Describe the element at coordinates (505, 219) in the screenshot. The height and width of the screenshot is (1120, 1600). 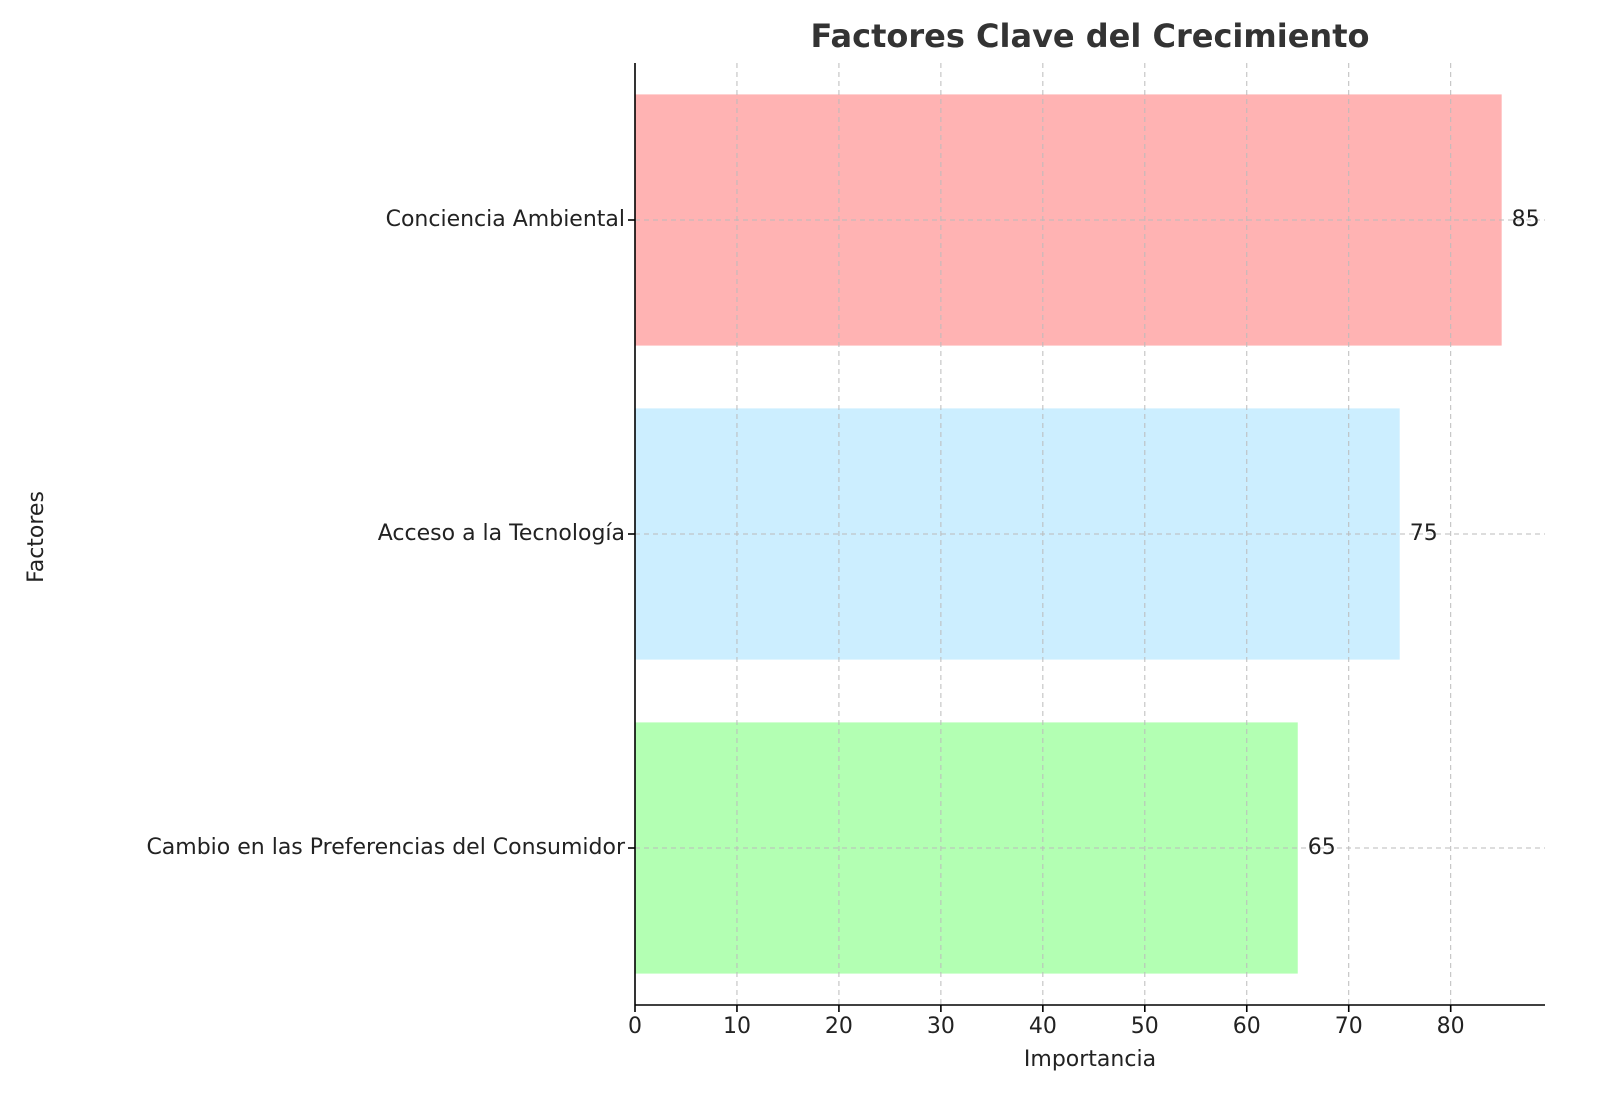
I see `y-tick-label: Conciencia Ambiental` at that location.